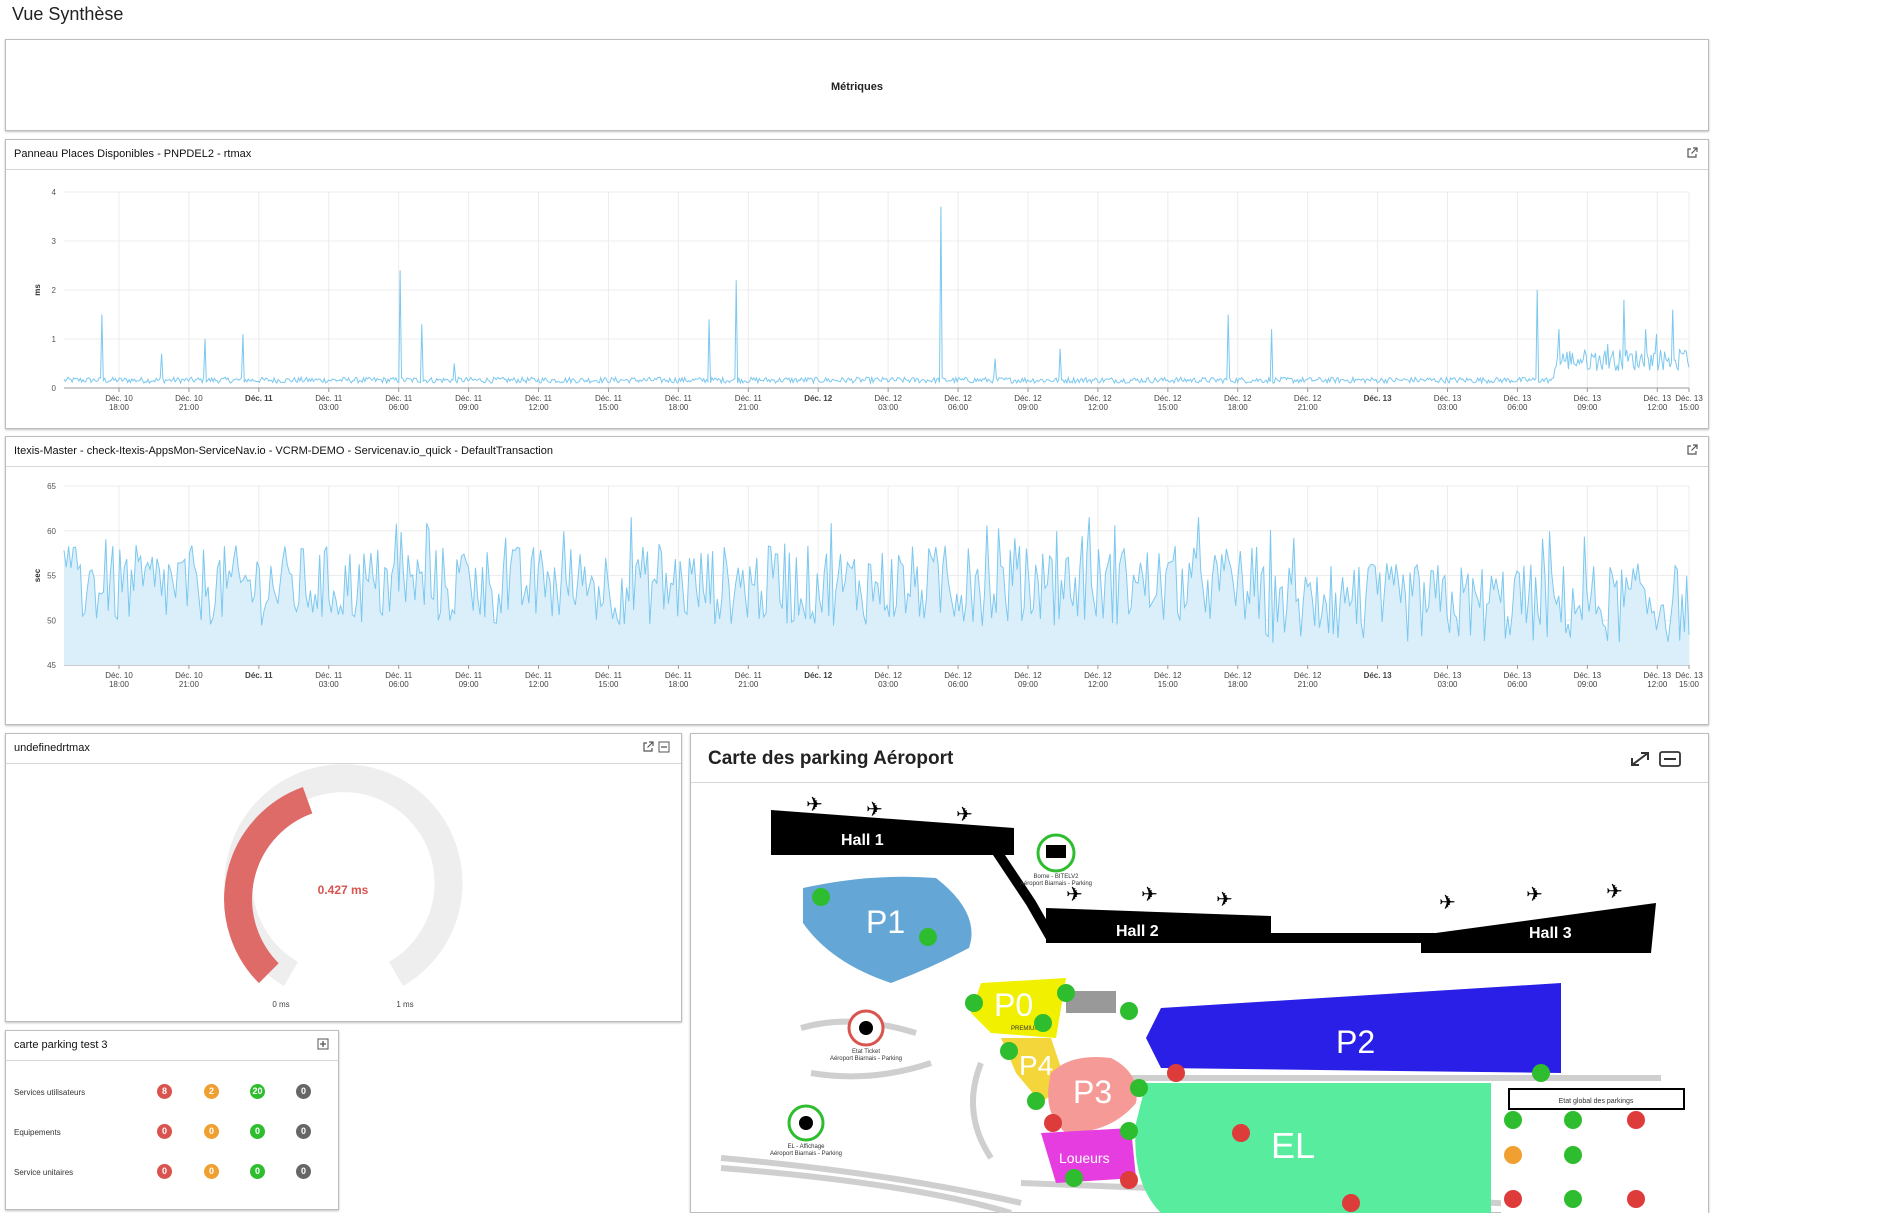 The image size is (1896, 1213). What do you see at coordinates (862, 840) in the screenshot?
I see `hall-1-label: Hall 1` at bounding box center [862, 840].